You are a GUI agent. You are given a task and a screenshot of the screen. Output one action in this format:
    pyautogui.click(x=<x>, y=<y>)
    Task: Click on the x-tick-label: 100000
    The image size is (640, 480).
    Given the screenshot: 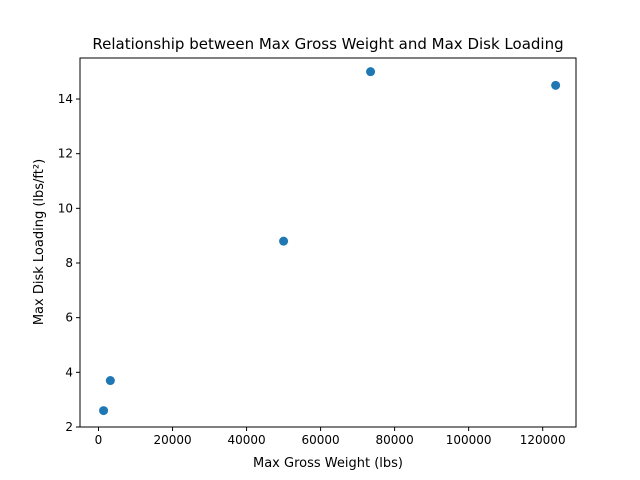 What is the action you would take?
    pyautogui.click(x=469, y=440)
    